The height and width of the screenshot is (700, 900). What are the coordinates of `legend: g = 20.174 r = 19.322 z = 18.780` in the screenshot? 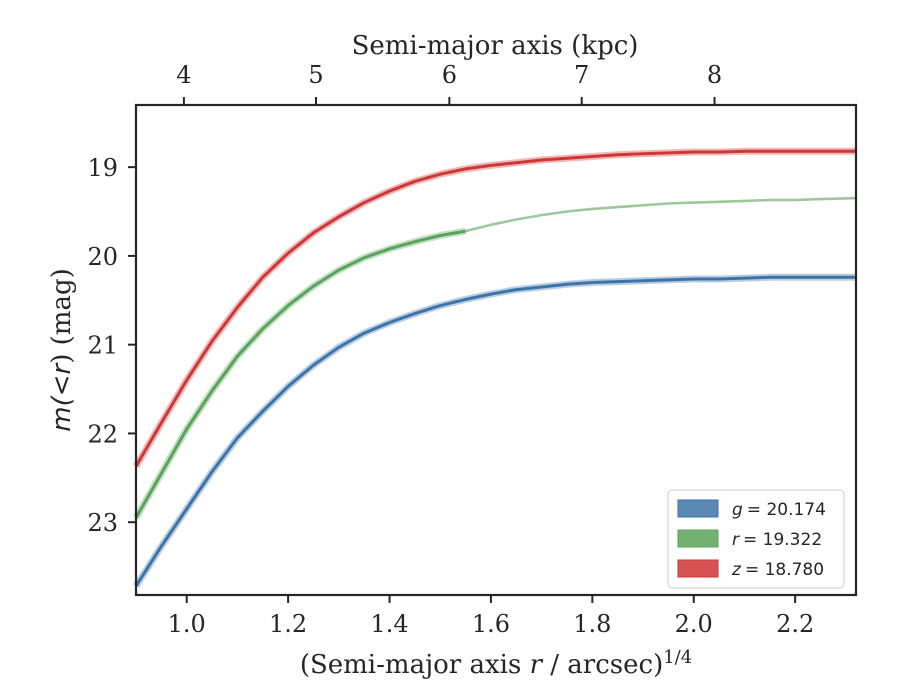 It's located at (756, 539).